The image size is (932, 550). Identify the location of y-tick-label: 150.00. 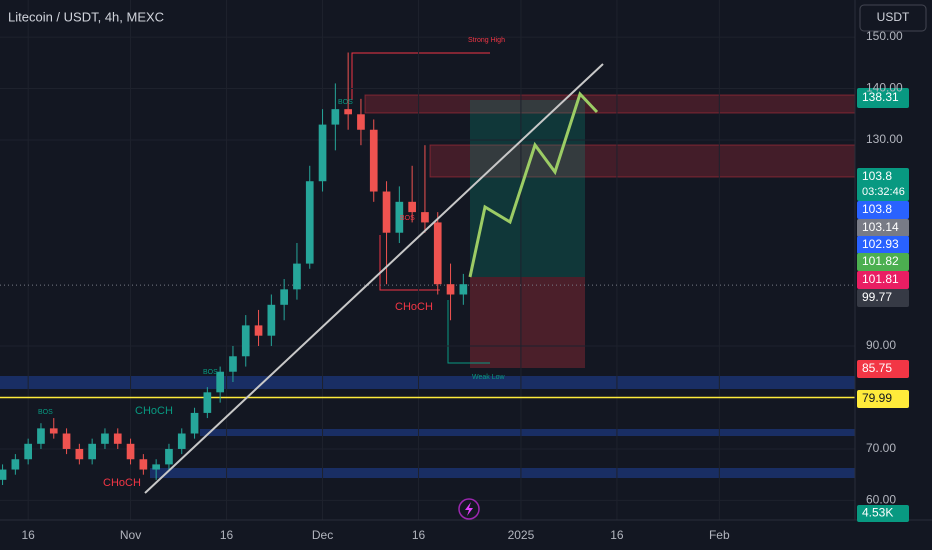
(884, 36).